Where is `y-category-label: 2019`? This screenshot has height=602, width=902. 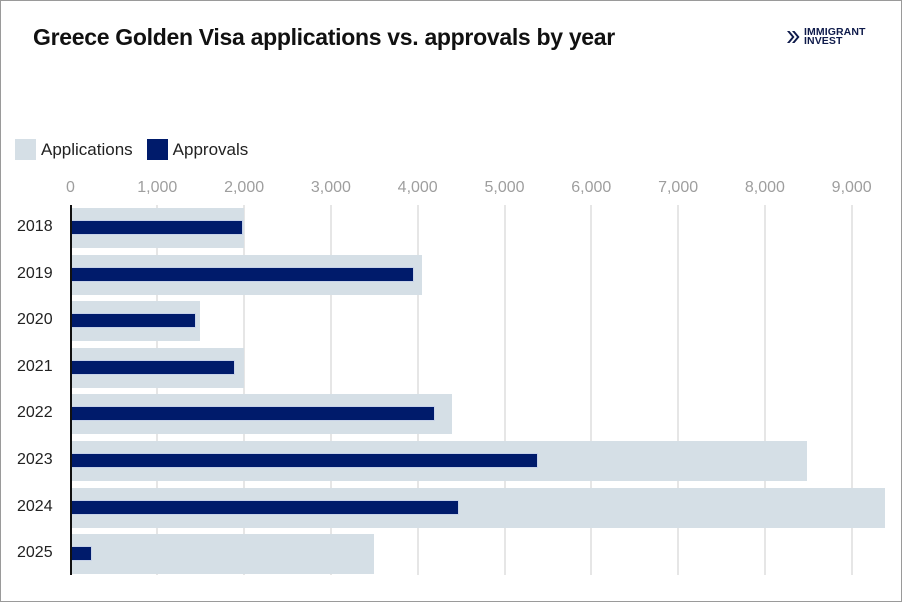 y-category-label: 2019 is located at coordinates (35, 273).